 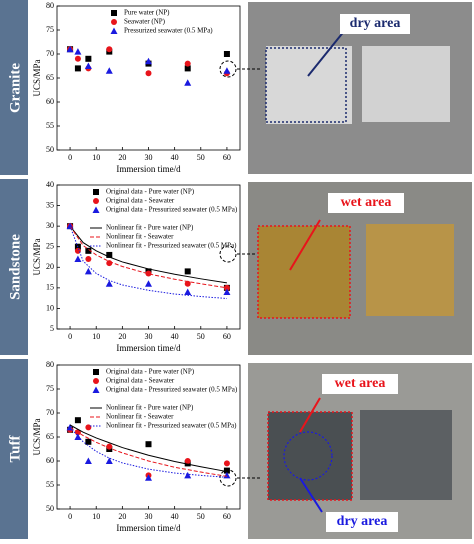 What do you see at coordinates (50, 287) in the screenshot?
I see `y-tick-label: 15` at bounding box center [50, 287].